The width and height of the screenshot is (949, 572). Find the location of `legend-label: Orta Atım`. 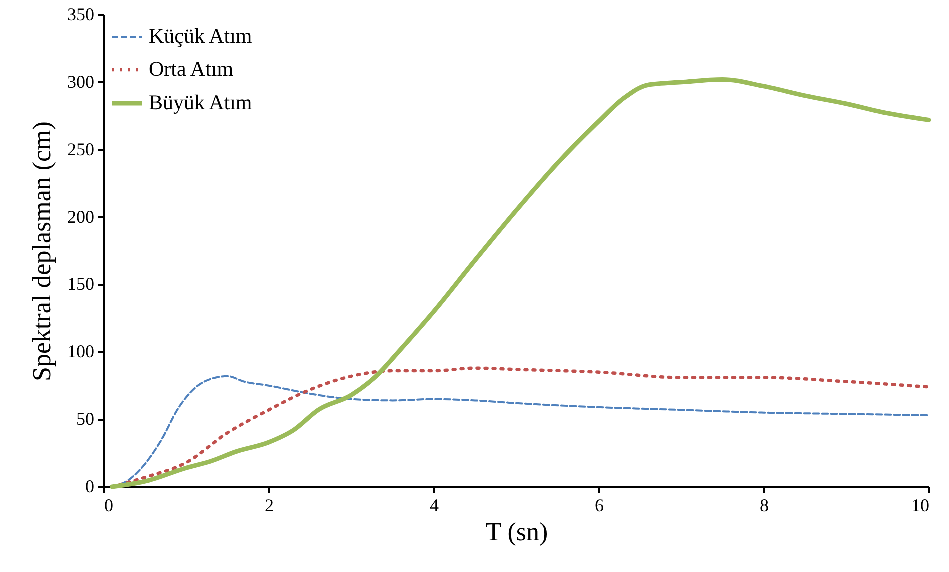

legend-label: Orta Atım is located at coordinates (191, 69).